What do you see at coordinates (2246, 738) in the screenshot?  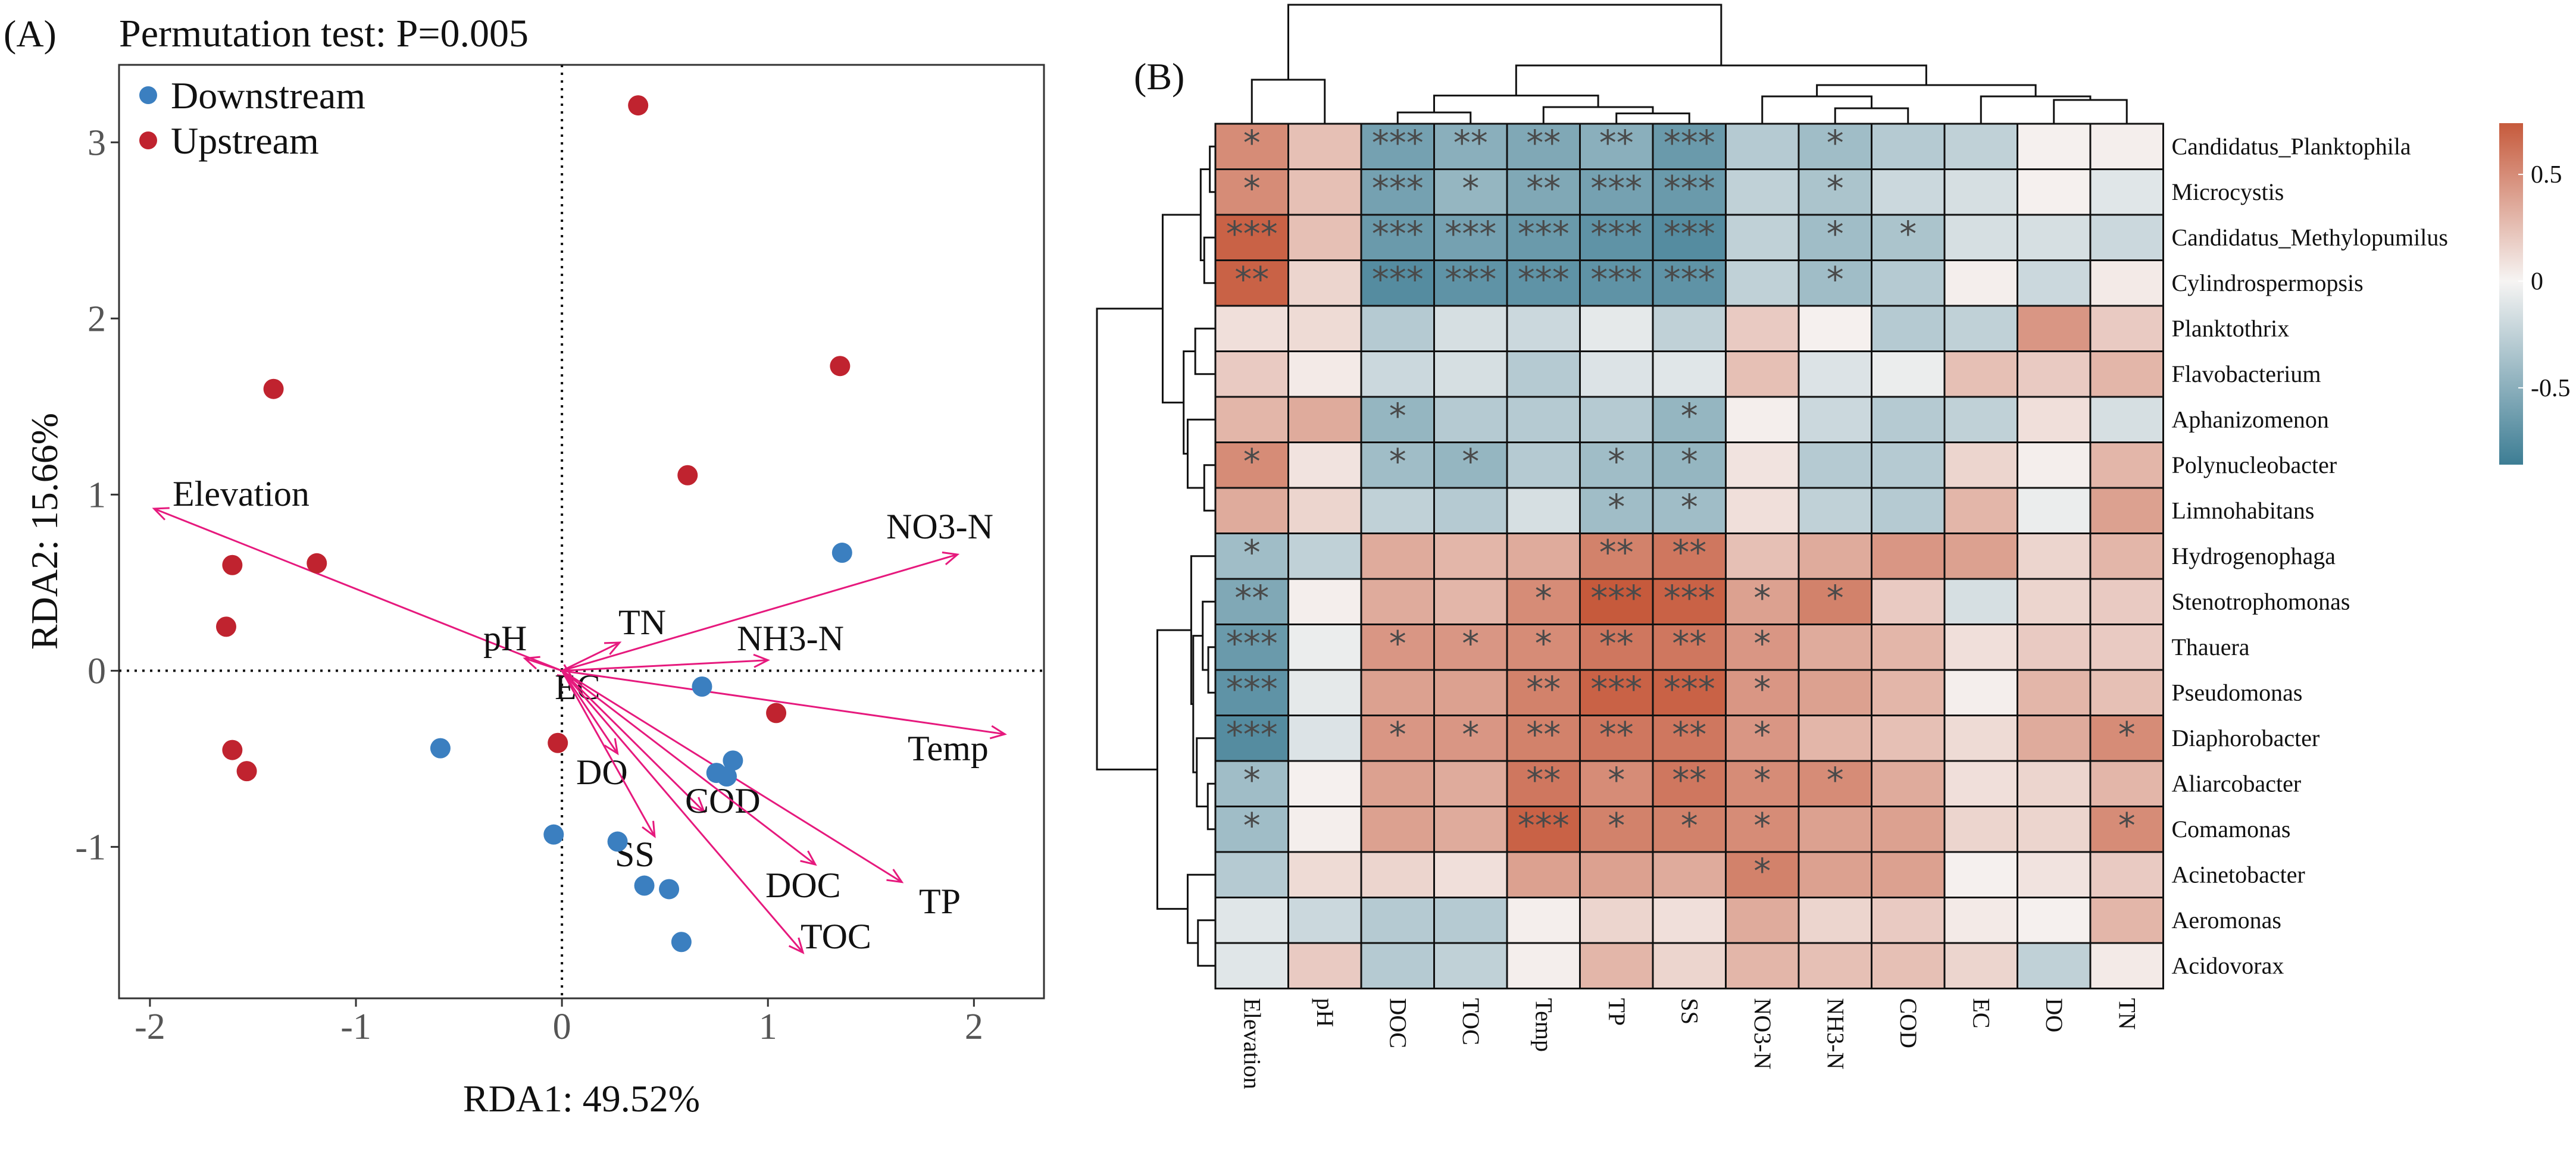 I see `row-label: Diaphorobacter` at bounding box center [2246, 738].